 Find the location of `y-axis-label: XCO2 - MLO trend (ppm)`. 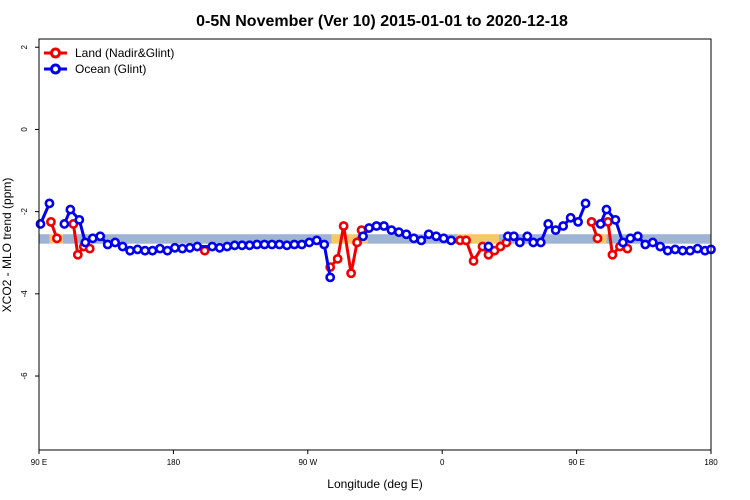

y-axis-label: XCO2 - MLO trend (ppm) is located at coordinates (7, 245).